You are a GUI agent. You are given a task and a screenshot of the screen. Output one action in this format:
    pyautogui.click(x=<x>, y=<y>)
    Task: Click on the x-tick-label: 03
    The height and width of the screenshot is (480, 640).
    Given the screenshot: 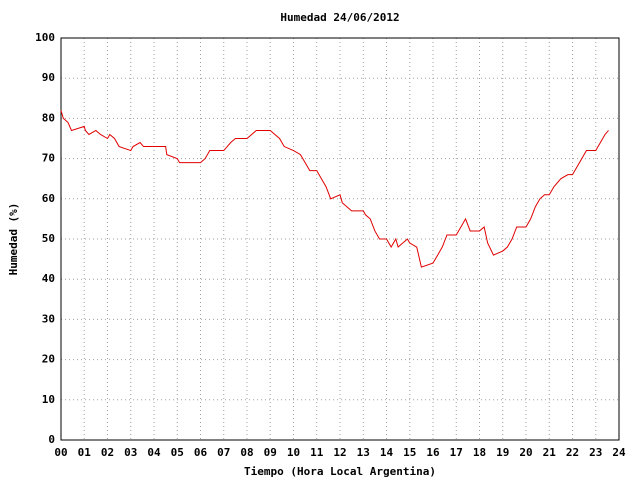 What is the action you would take?
    pyautogui.click(x=130, y=452)
    